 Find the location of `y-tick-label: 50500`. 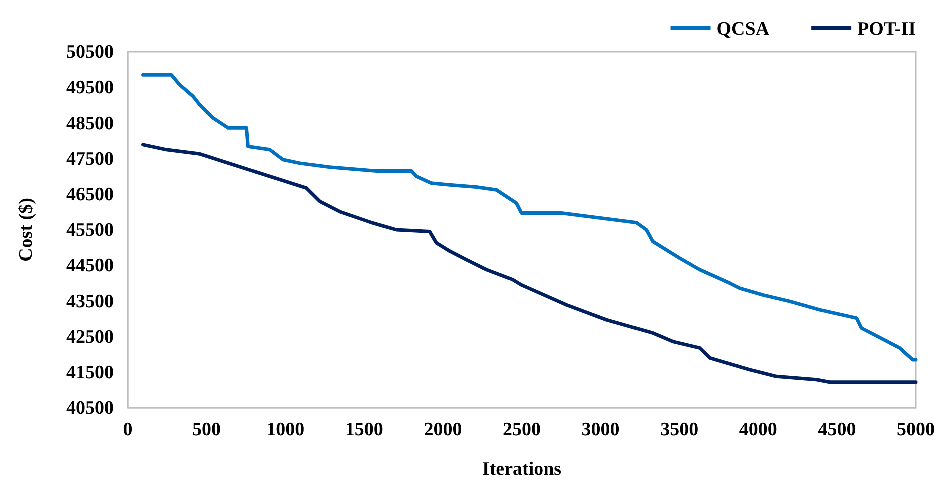

y-tick-label: 50500 is located at coordinates (90, 53).